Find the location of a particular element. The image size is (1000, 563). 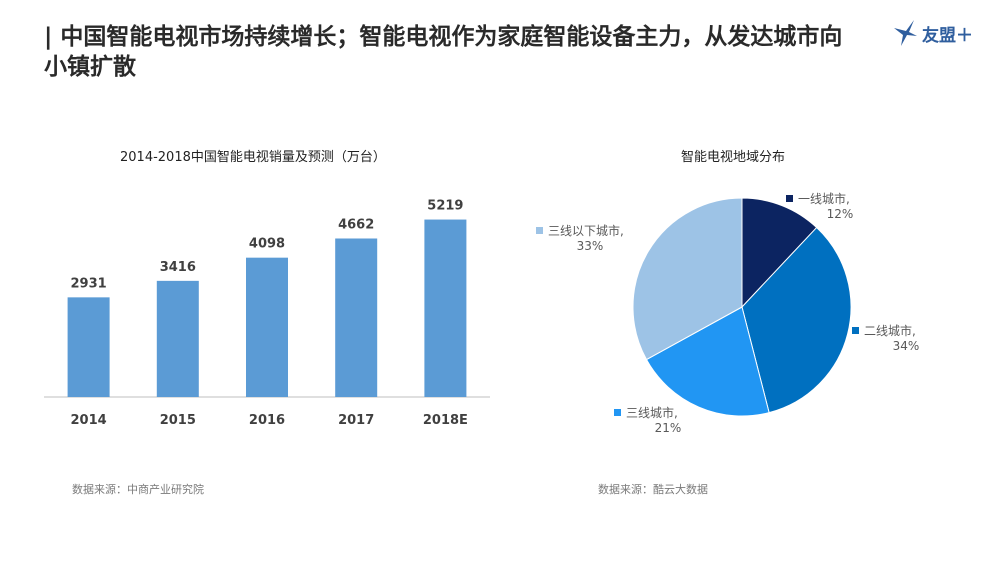

x-tick-label-2017: 2017 is located at coordinates (356, 420).